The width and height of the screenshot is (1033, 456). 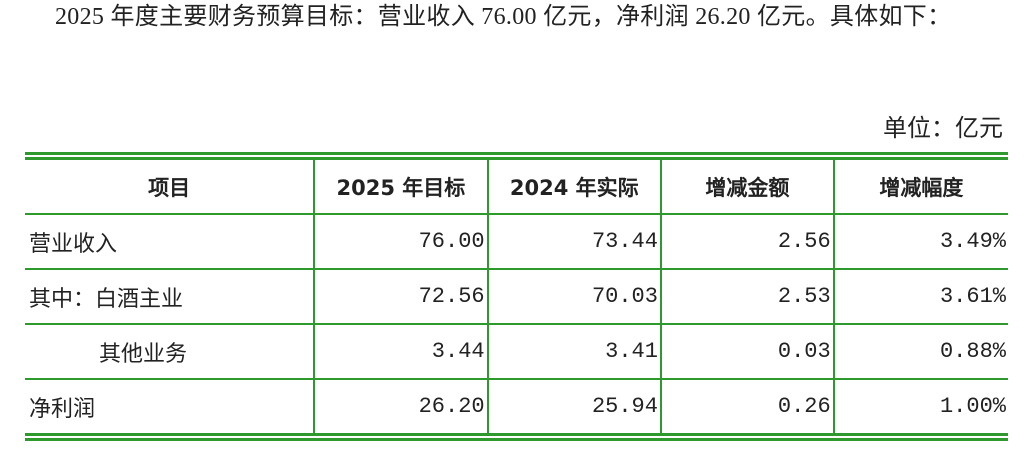 I want to click on header-cell: 项目, so click(x=170, y=185).